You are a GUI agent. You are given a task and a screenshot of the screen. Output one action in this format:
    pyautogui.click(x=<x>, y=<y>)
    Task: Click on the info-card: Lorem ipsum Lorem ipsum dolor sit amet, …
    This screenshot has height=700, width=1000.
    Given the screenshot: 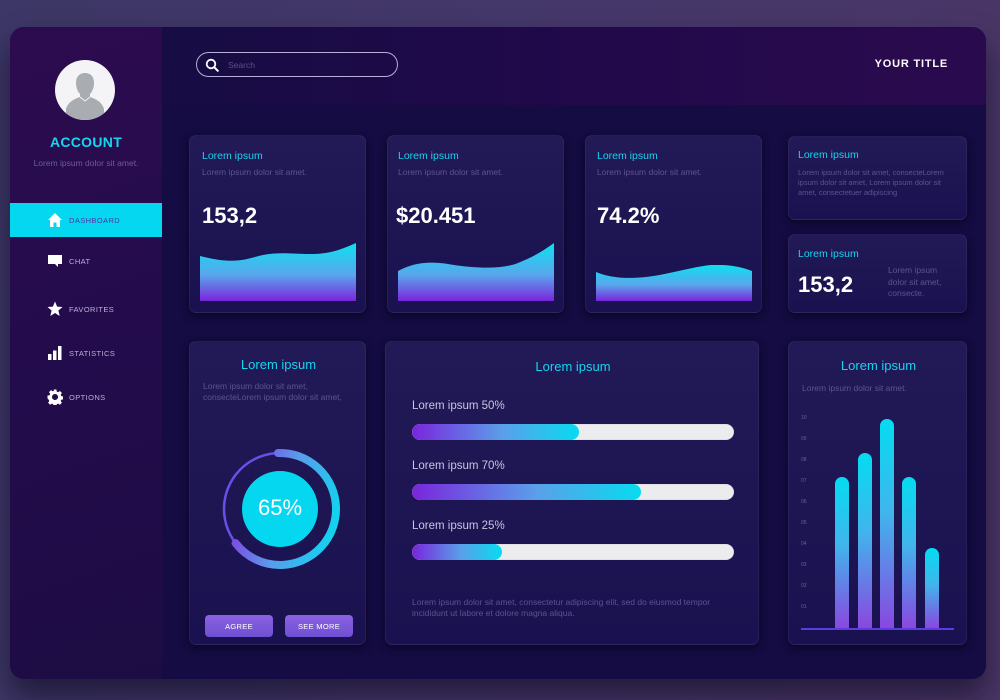 What is the action you would take?
    pyautogui.click(x=877, y=178)
    